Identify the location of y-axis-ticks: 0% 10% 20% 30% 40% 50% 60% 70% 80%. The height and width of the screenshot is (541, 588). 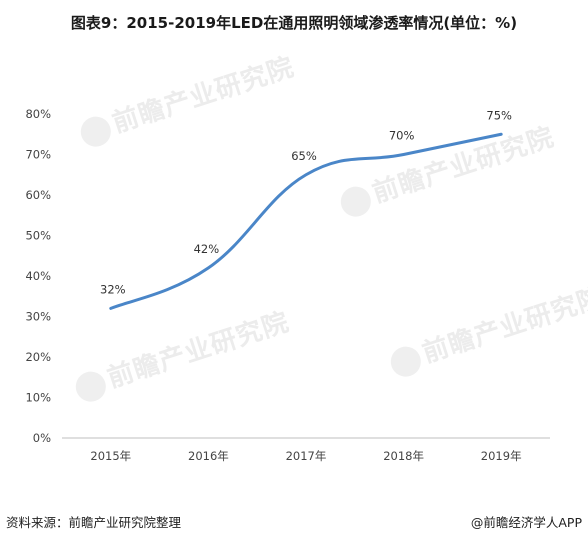
(38, 276).